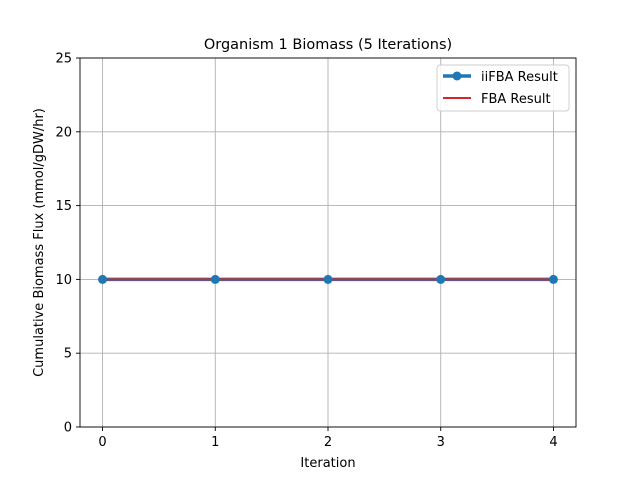 The height and width of the screenshot is (480, 640). Describe the element at coordinates (519, 77) in the screenshot. I see `legend-label-iifba: iiFBA Result` at that location.